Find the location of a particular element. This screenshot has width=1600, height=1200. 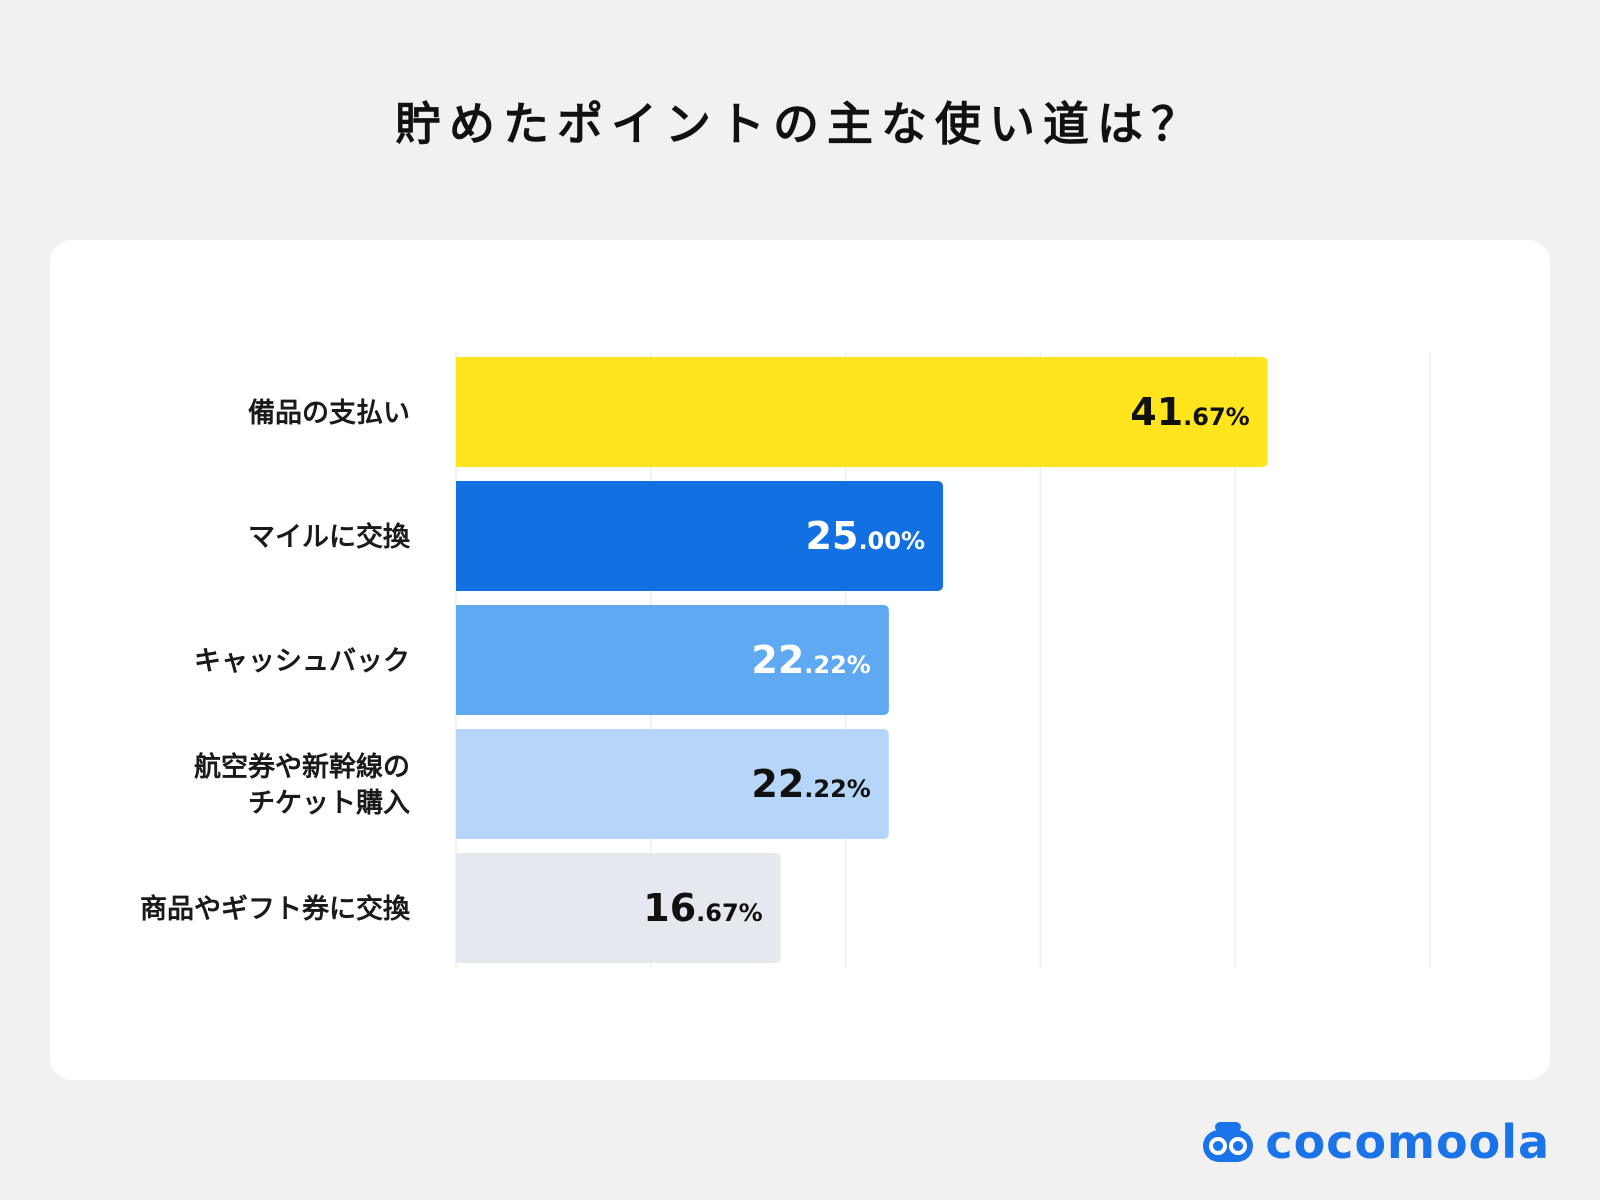

chart-title: 貯めたポイントの主な使い道は？ is located at coordinates (800, 124).